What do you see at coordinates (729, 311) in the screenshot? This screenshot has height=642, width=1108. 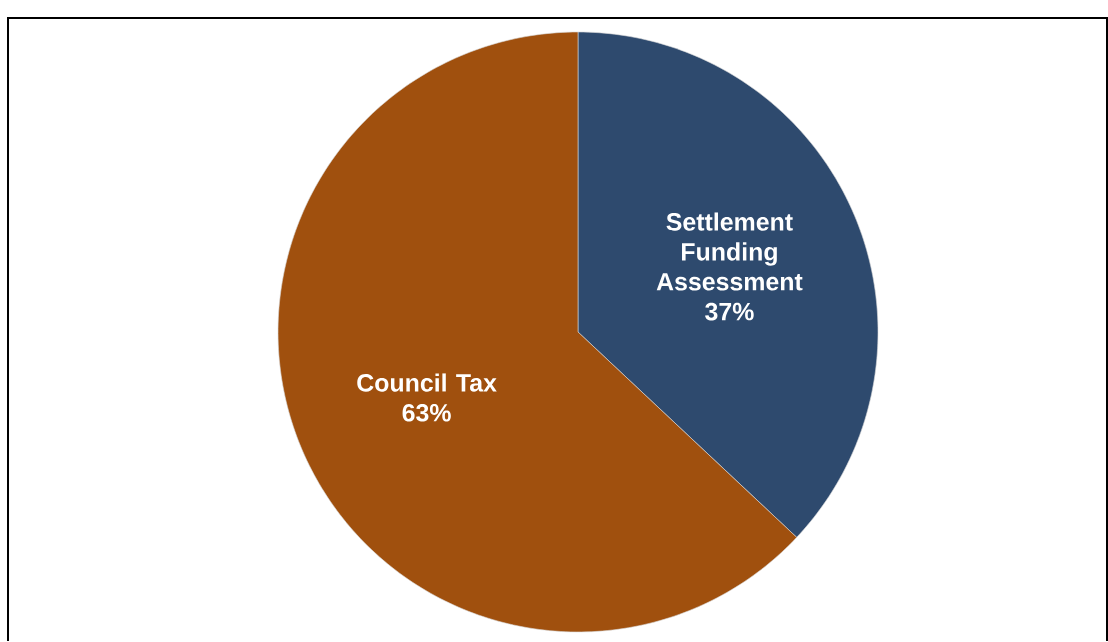 I see `data-label: 37%` at bounding box center [729, 311].